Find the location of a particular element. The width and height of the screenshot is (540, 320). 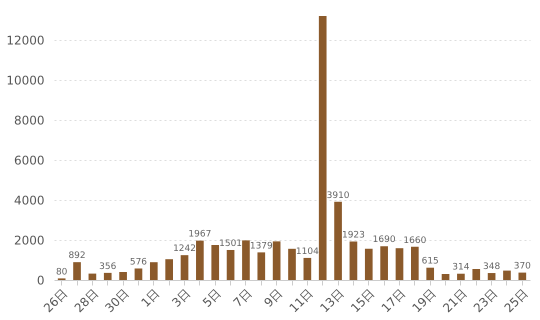

data-label: 314 is located at coordinates (461, 267).